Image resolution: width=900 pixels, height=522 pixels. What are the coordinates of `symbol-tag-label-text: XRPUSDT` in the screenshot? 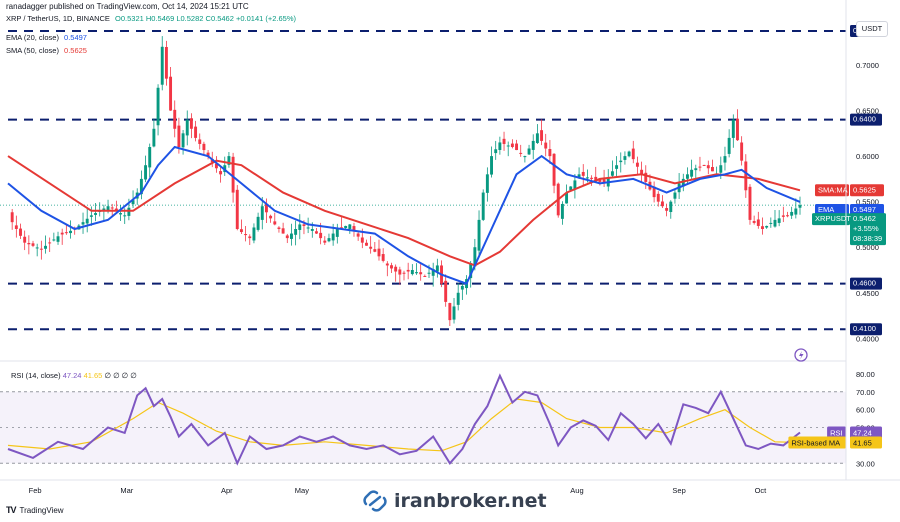 It's located at (833, 218).